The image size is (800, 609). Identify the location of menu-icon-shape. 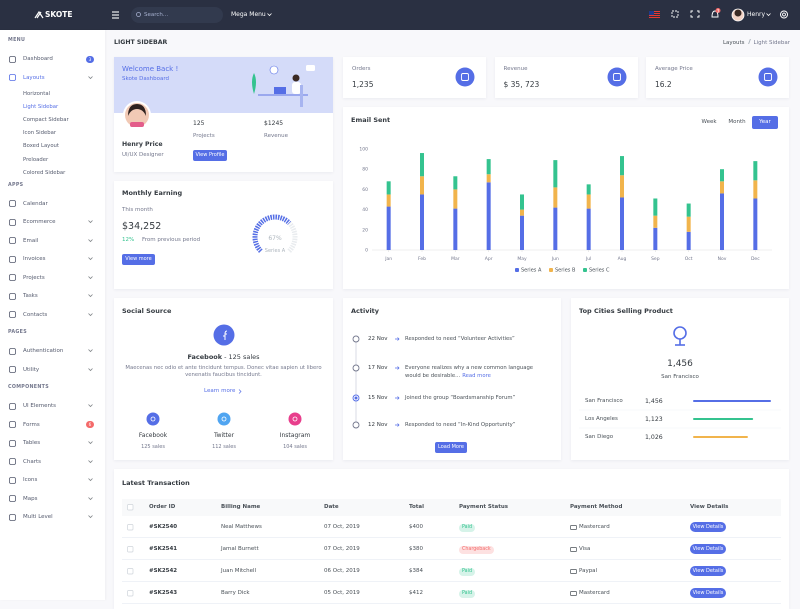
(12, 315).